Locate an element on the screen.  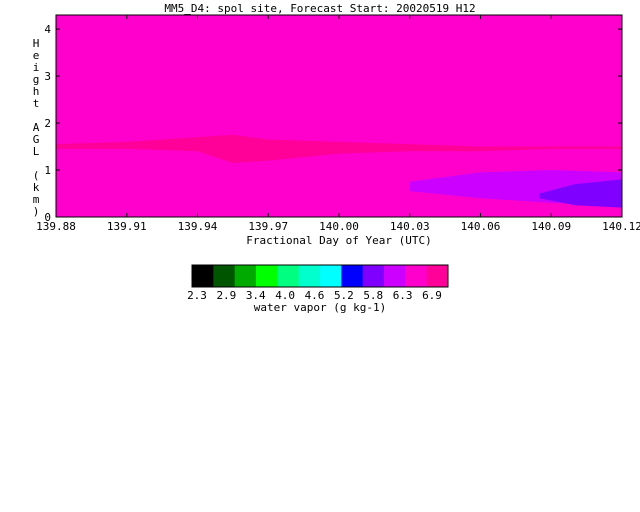
colorbar-tick-label-0: 2.3 is located at coordinates (197, 295).